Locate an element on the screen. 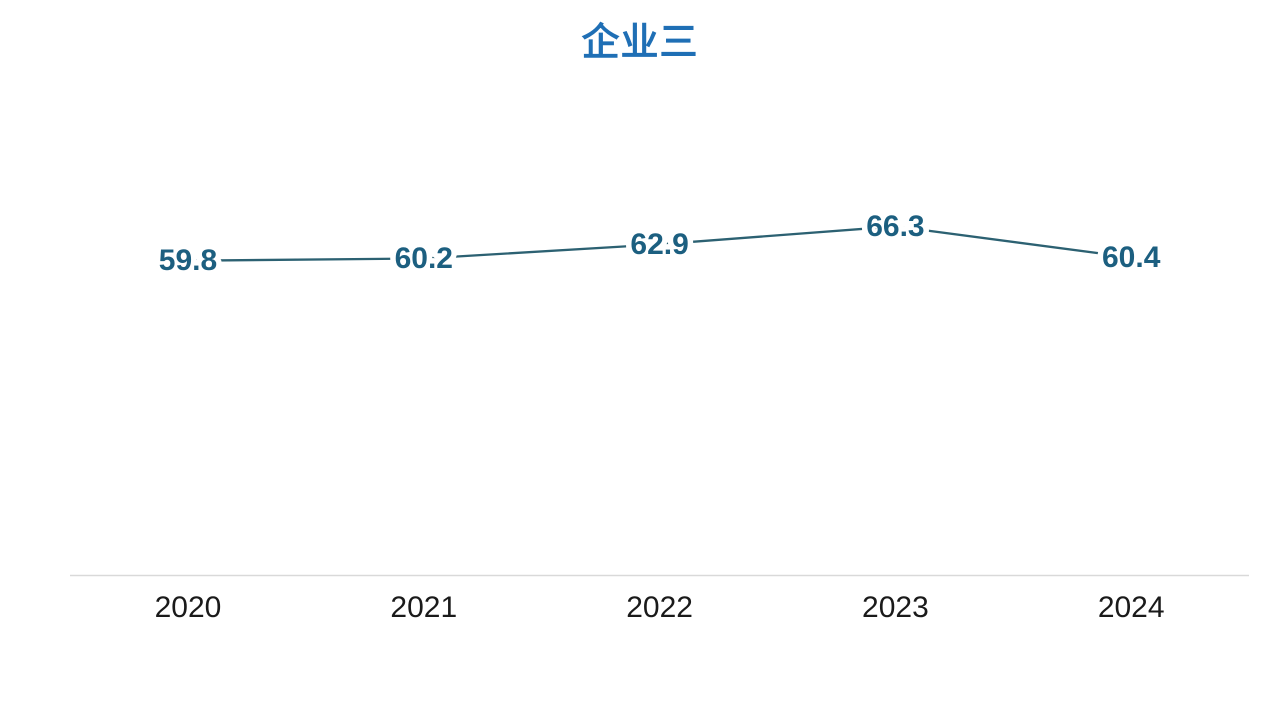 Image resolution: width=1280 pixels, height=720 pixels. series-line is located at coordinates (659, 243).